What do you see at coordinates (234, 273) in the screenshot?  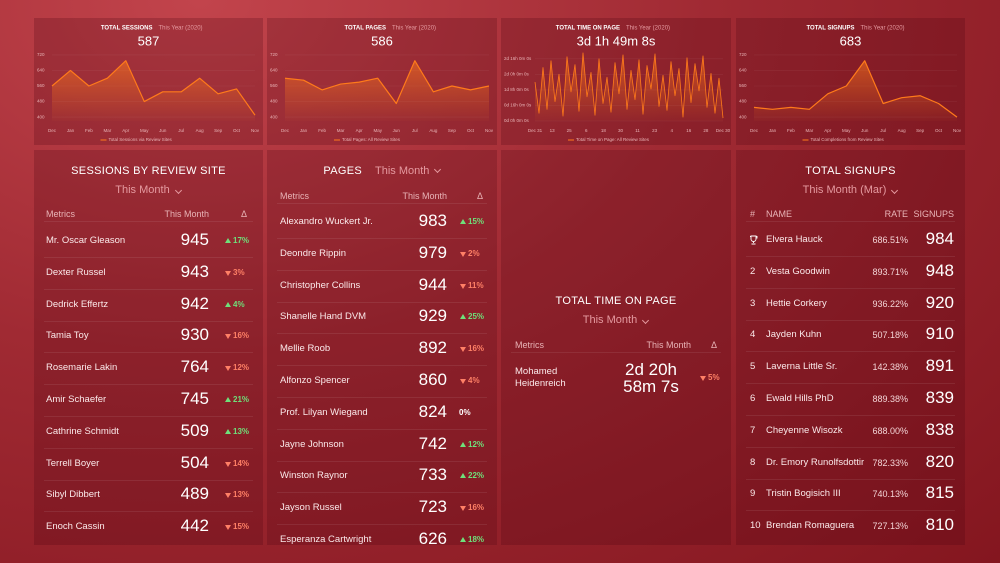 I see `row-change: 3%` at bounding box center [234, 273].